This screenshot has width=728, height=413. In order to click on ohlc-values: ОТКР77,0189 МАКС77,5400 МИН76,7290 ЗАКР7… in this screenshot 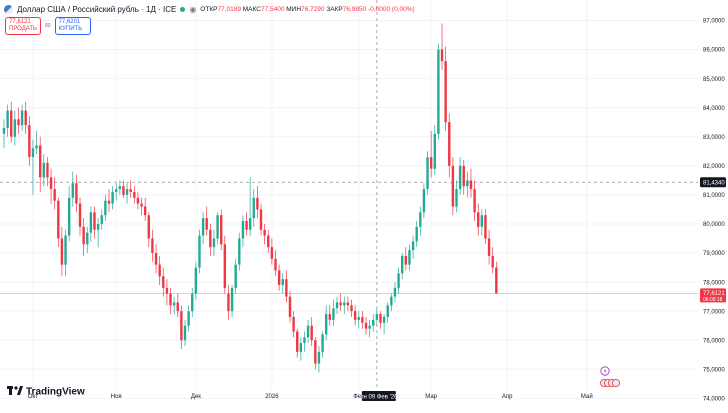, I will do `click(307, 9)`.